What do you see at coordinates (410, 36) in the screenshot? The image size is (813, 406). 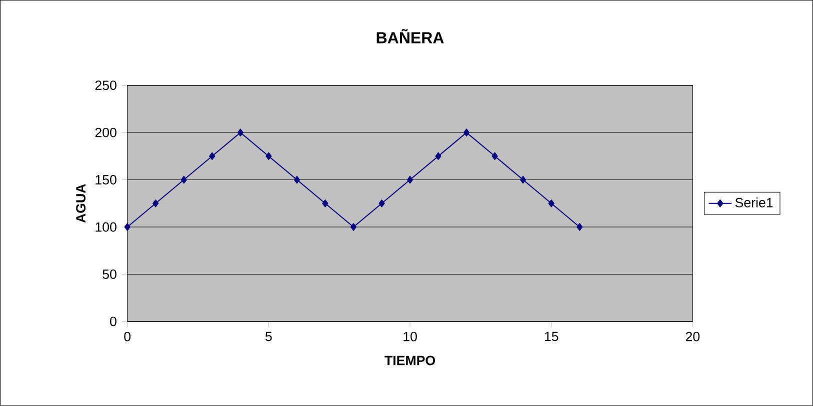 I see `chart-title: BAÑERA` at bounding box center [410, 36].